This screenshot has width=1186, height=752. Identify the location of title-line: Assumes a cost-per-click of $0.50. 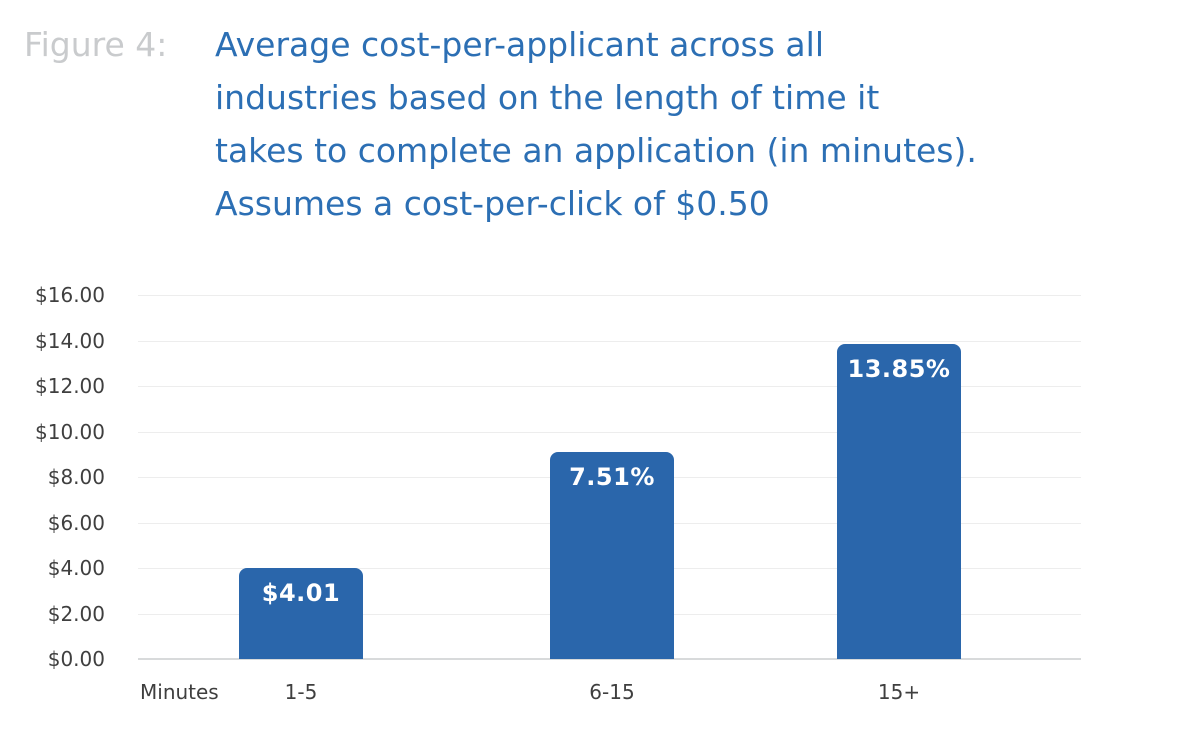
(492, 203).